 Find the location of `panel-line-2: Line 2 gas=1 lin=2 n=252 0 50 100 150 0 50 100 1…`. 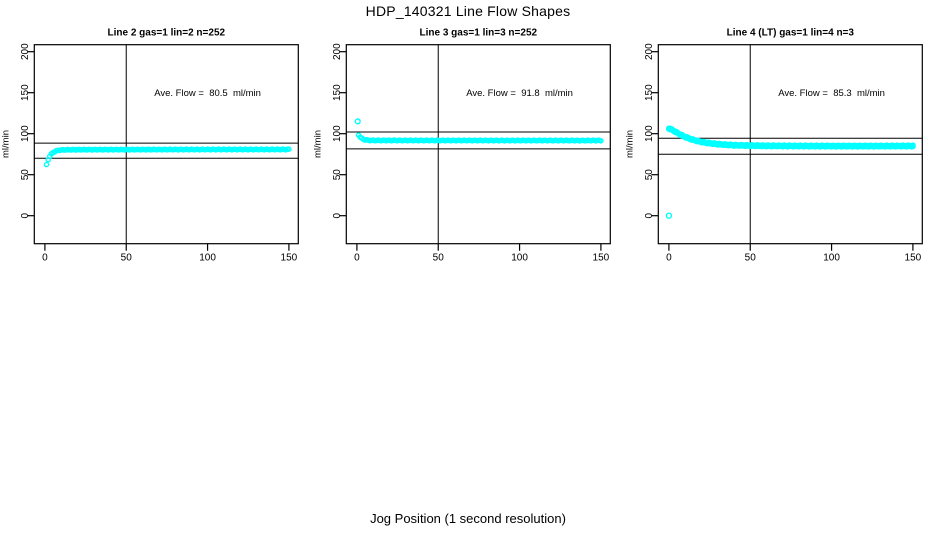

panel-line-2: Line 2 gas=1 lin=2 n=252 0 50 100 150 0 50 100 1… is located at coordinates (150, 146).